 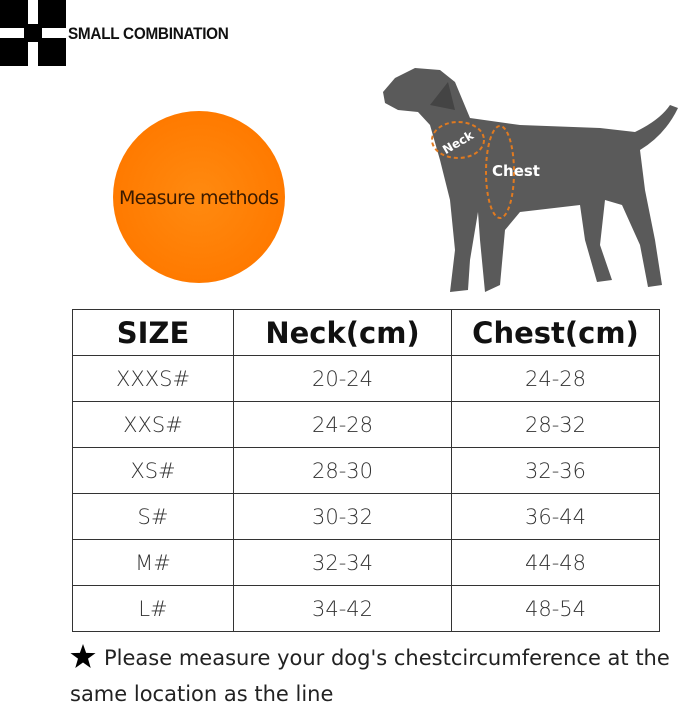 I want to click on logo, so click(x=33, y=33).